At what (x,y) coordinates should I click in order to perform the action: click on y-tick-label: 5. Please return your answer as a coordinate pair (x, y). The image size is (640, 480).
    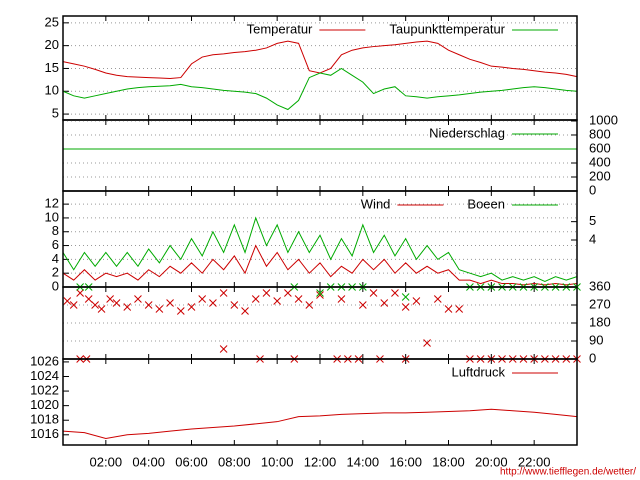
    Looking at the image, I should click on (55, 113).